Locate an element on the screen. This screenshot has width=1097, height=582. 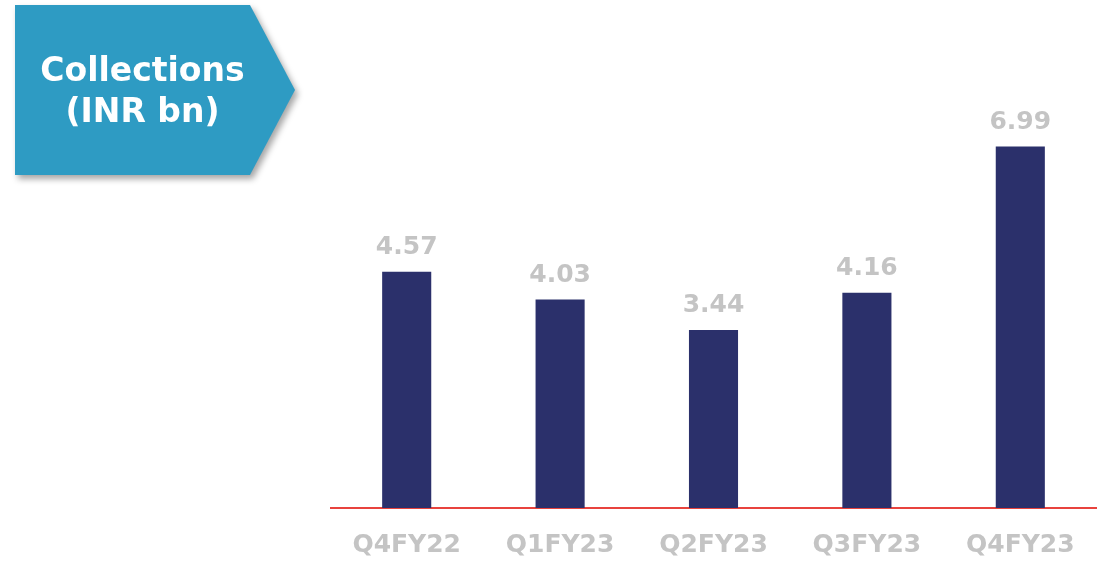
data-label: 4.16 is located at coordinates (867, 266).